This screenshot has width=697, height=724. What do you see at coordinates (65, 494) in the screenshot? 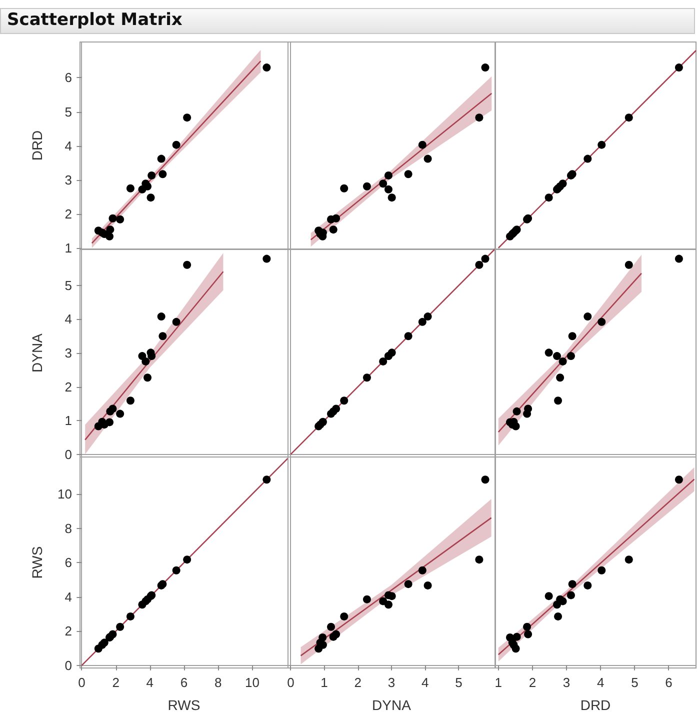
I see `y-tick-label: 10` at bounding box center [65, 494].